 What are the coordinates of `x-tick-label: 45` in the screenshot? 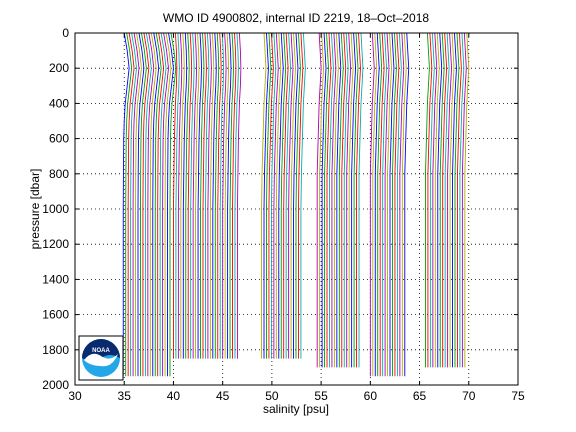 It's located at (223, 396).